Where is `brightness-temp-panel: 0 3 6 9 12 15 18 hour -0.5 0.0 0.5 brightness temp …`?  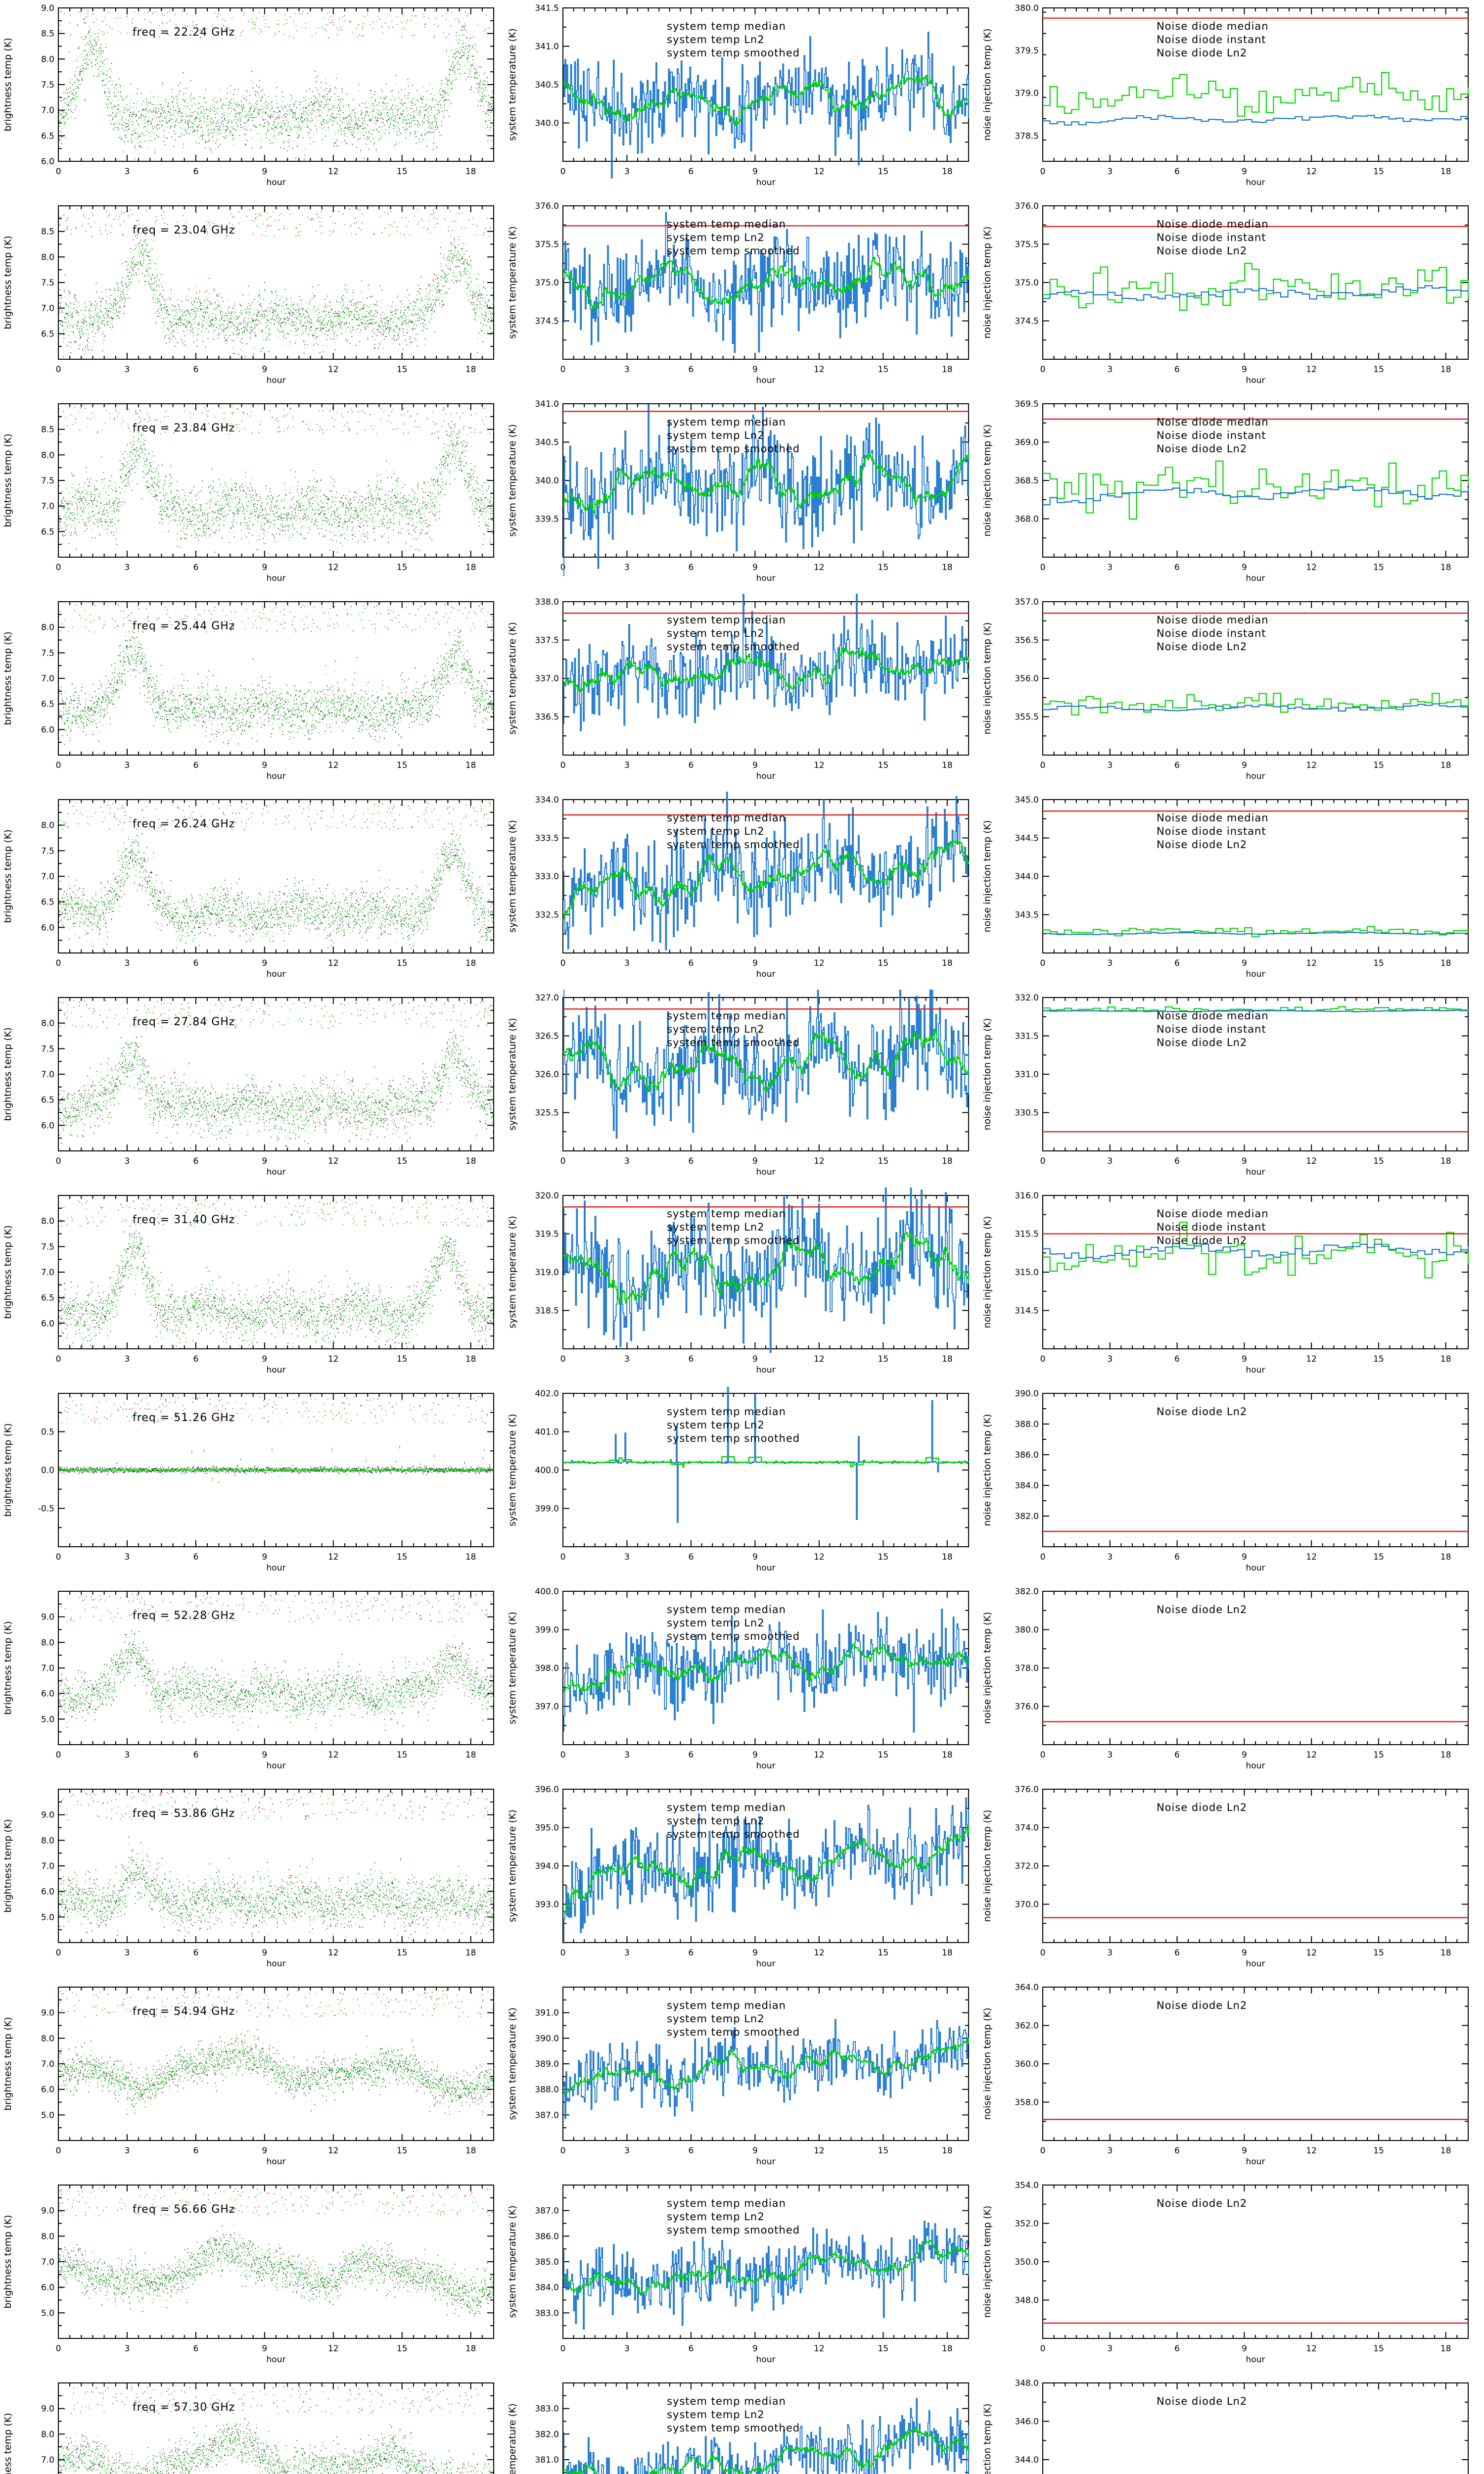
brightness-temp-panel: 0 3 6 9 12 15 18 hour -0.5 0.0 0.5 brightness temp … is located at coordinates (252, 1484).